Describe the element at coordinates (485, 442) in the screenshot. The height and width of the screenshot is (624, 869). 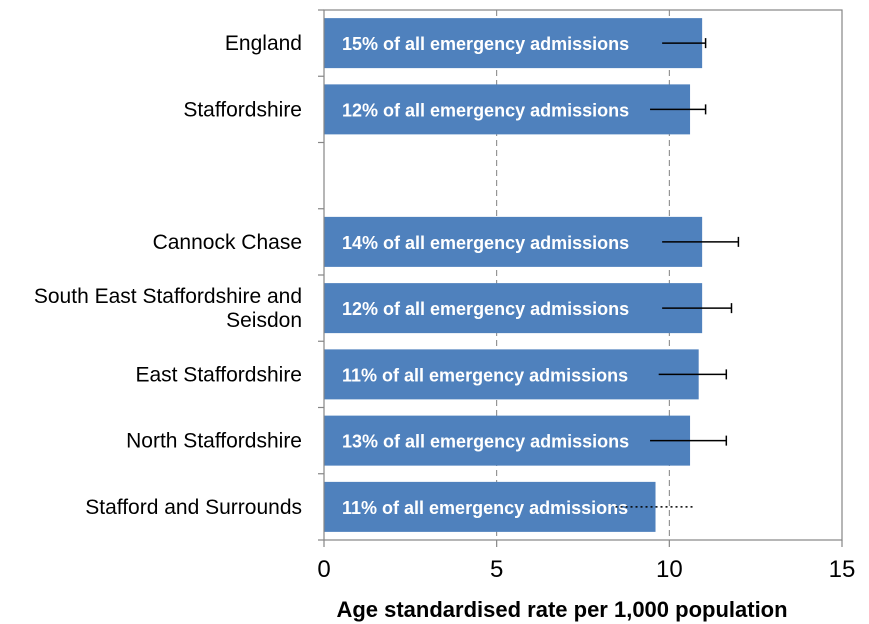
I see `bar-data-label: 13% of all emergency admissions` at that location.